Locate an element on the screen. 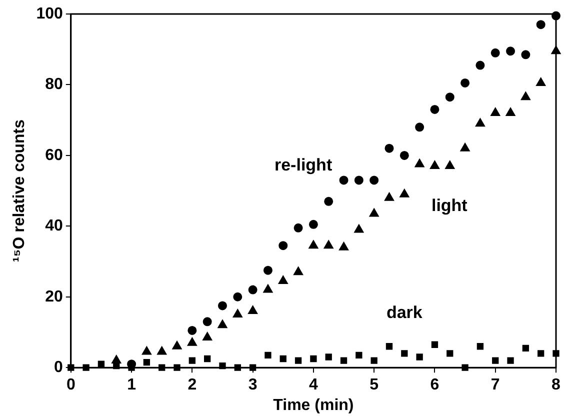  y-tick-label: 80 is located at coordinates (54, 85).